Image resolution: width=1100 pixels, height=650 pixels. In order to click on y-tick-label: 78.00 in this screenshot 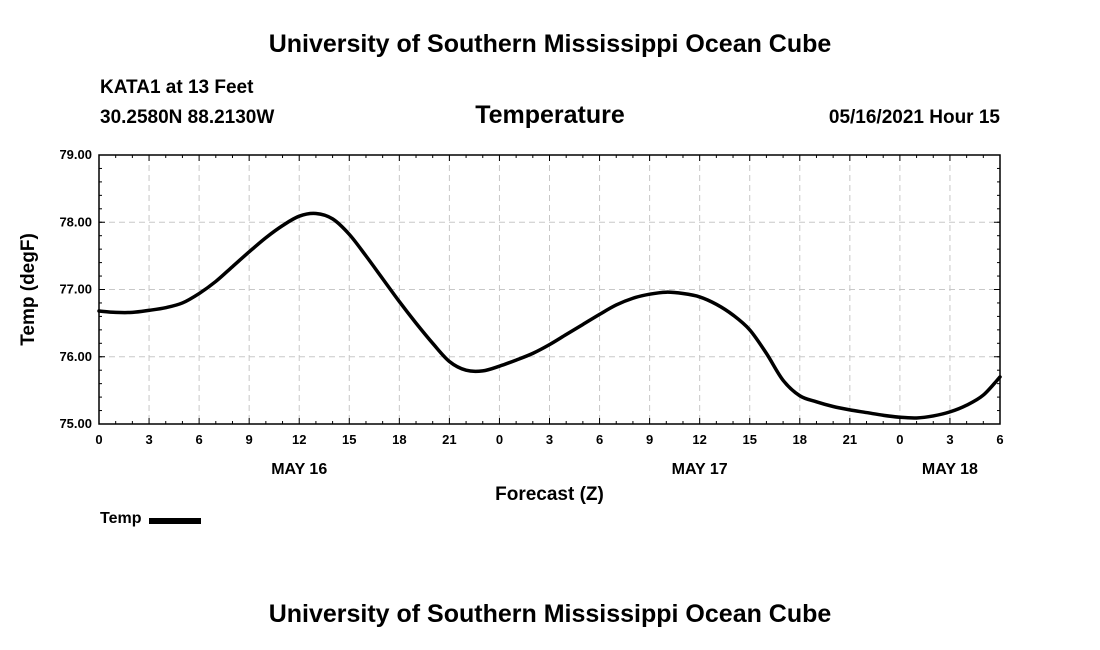, I will do `click(75, 221)`.